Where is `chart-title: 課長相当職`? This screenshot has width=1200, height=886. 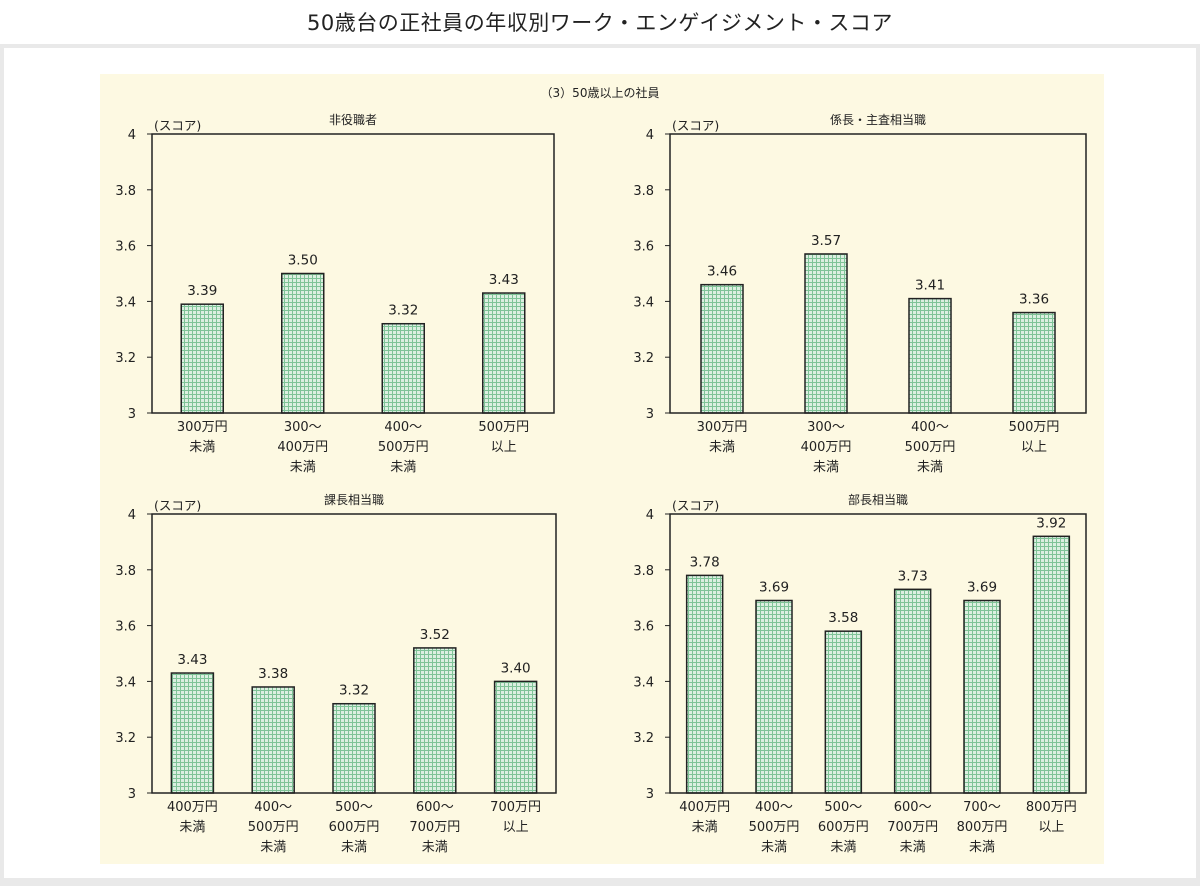
chart-title: 課長相当職 is located at coordinates (354, 499).